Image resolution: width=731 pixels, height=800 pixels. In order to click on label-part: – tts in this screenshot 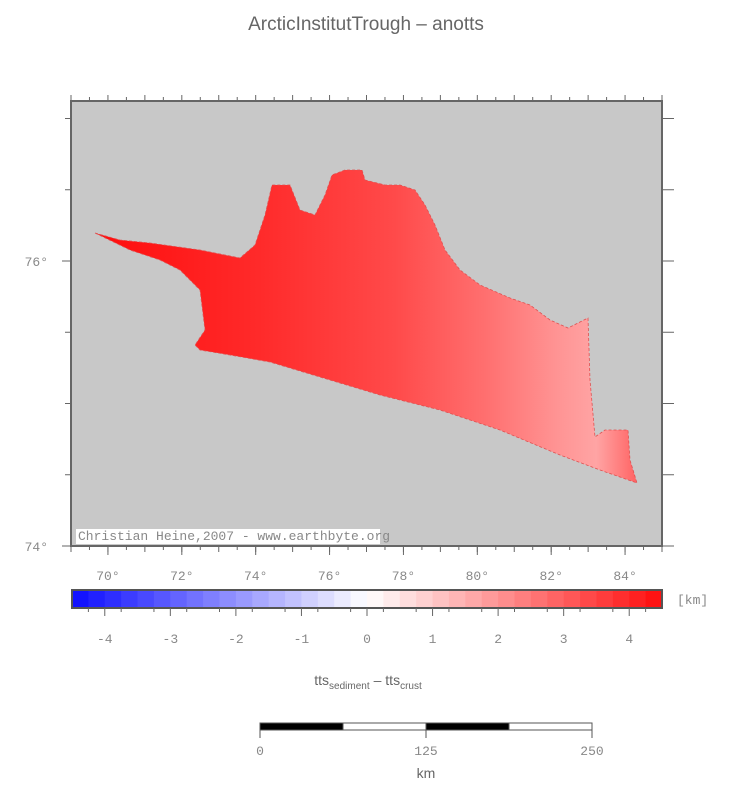, I will do `click(387, 680)`.